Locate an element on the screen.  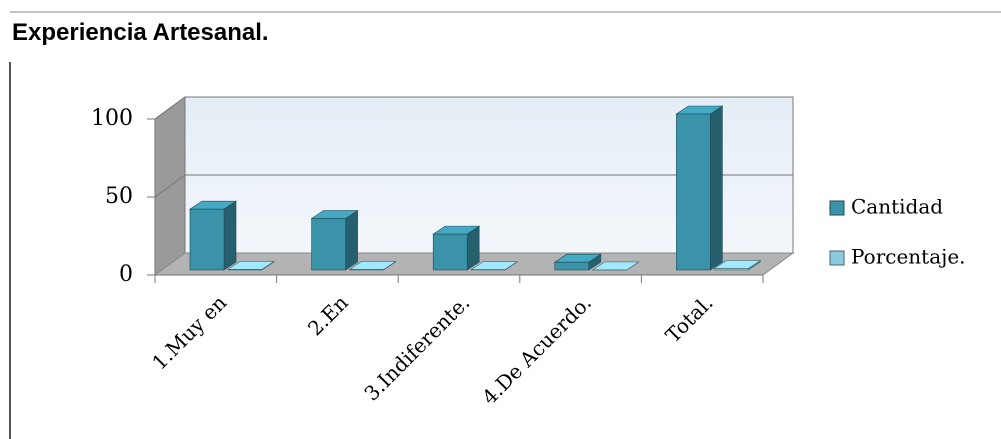
y-tick-label: 100 is located at coordinates (112, 118).